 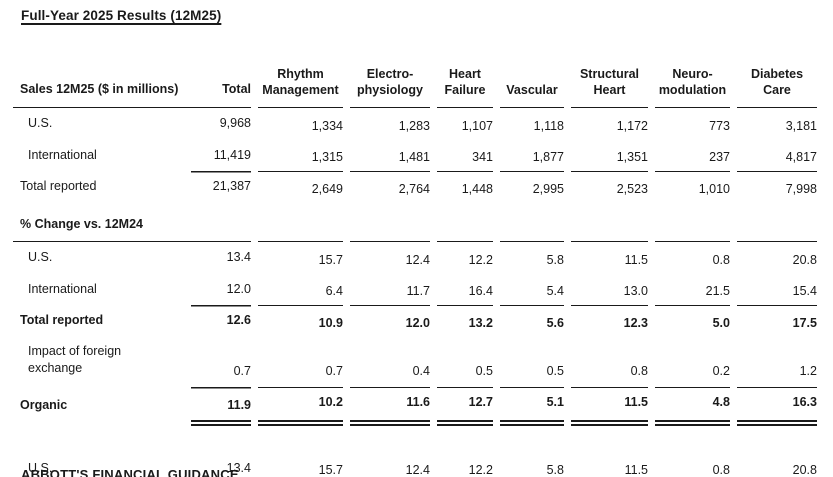 I want to click on header-cell-sales-total: Sales 12M25 ($ in millions) Total, so click(x=132, y=75).